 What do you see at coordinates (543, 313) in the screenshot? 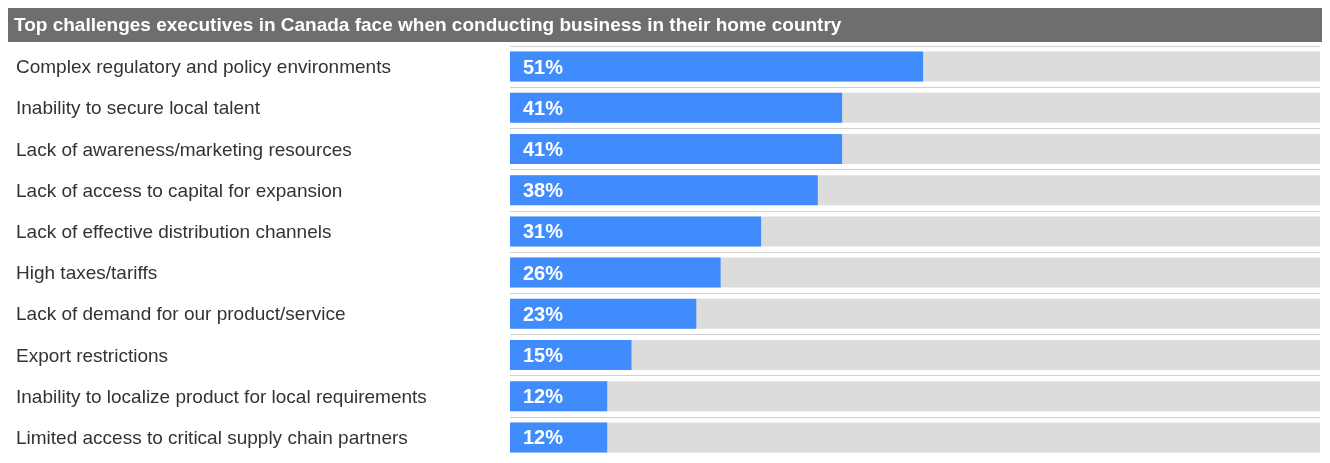
I see `data-label: 23%` at bounding box center [543, 313].